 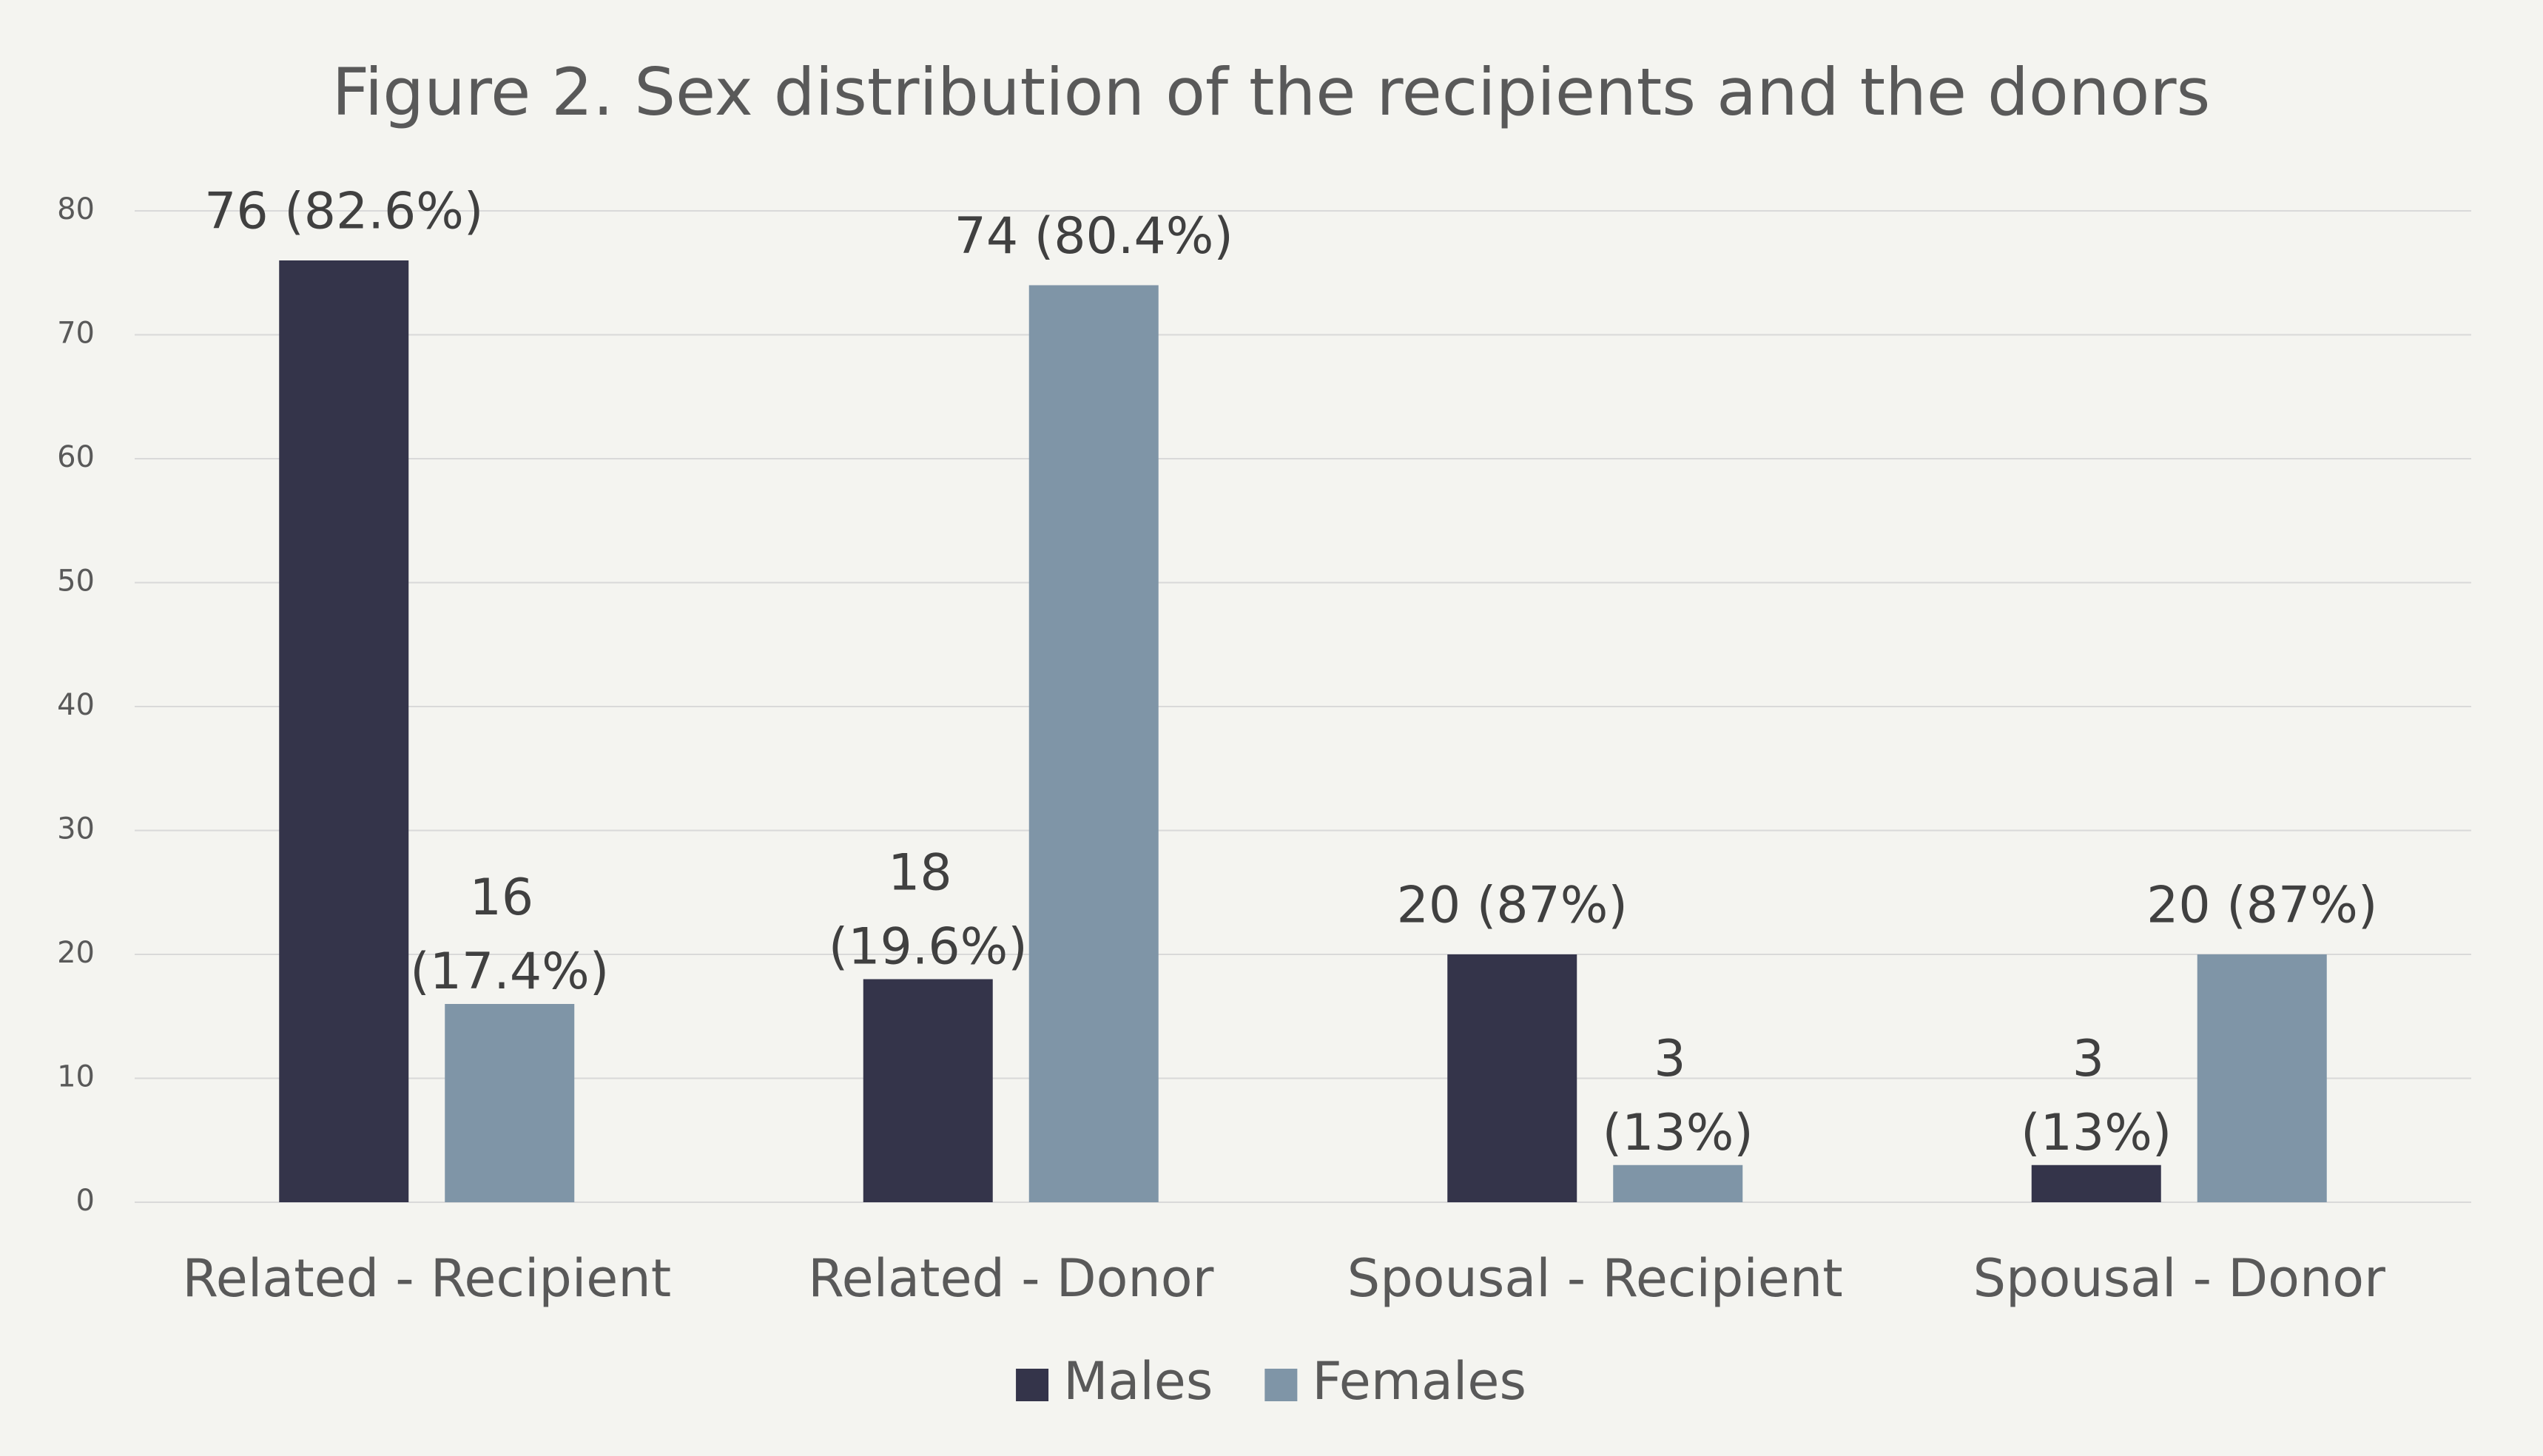 What do you see at coordinates (86, 1201) in the screenshot?
I see `y-tick-label: 0` at bounding box center [86, 1201].